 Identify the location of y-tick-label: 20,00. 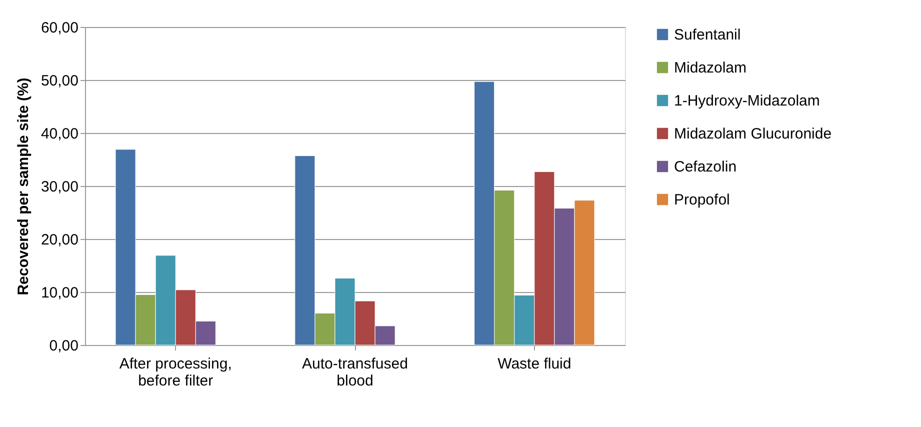
(59, 240).